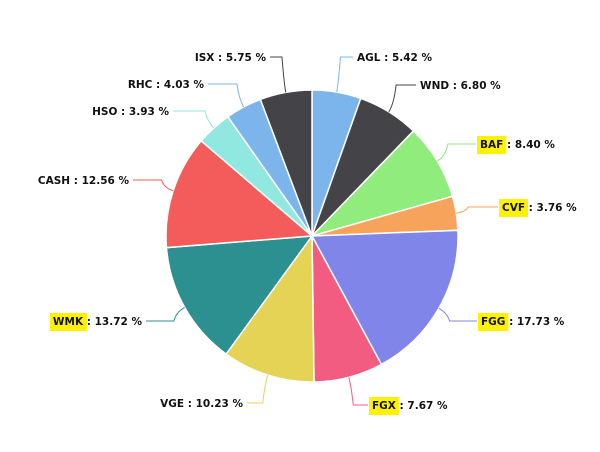  I want to click on highlight-mark-baf, so click(492, 145).